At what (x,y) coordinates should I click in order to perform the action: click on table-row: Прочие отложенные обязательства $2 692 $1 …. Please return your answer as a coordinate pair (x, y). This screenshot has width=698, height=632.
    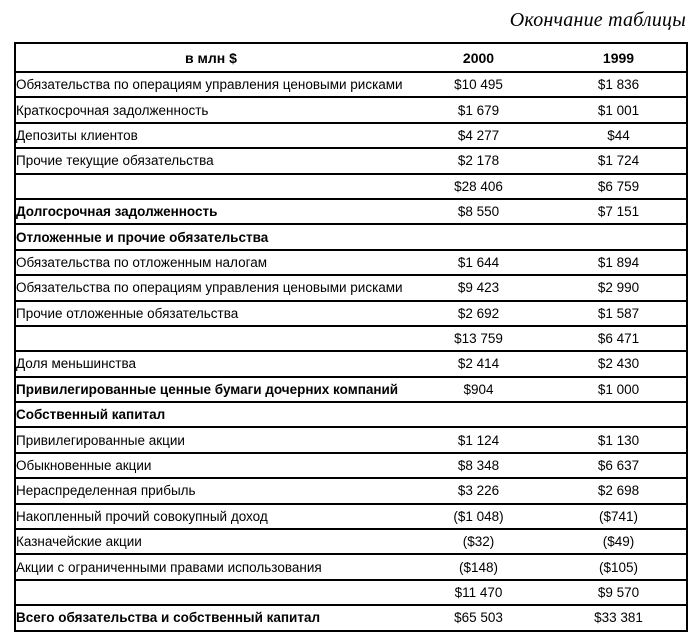
    Looking at the image, I should click on (351, 313).